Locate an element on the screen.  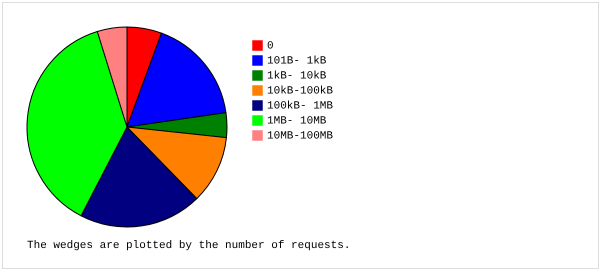
legend-label: 1kB- 10kB is located at coordinates (297, 76).